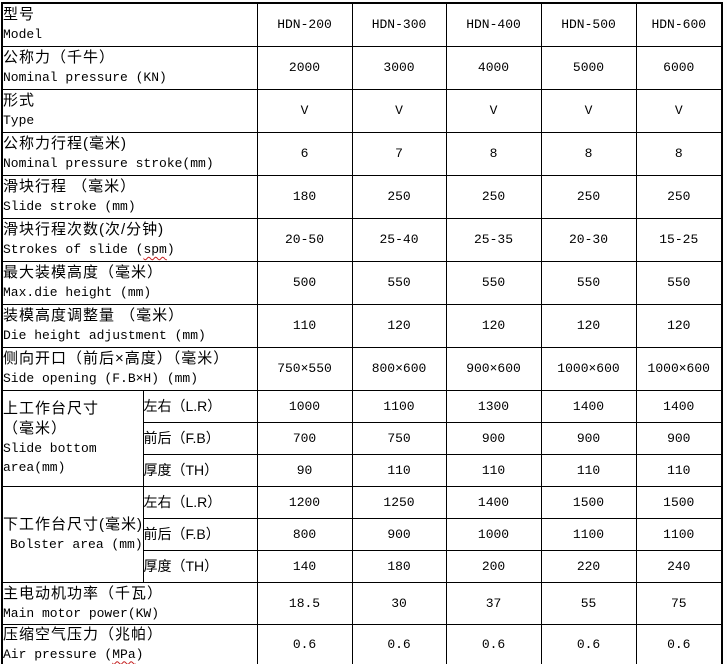 The width and height of the screenshot is (727, 664). What do you see at coordinates (399, 368) in the screenshot?
I see `value-cell: 800×600` at bounding box center [399, 368].